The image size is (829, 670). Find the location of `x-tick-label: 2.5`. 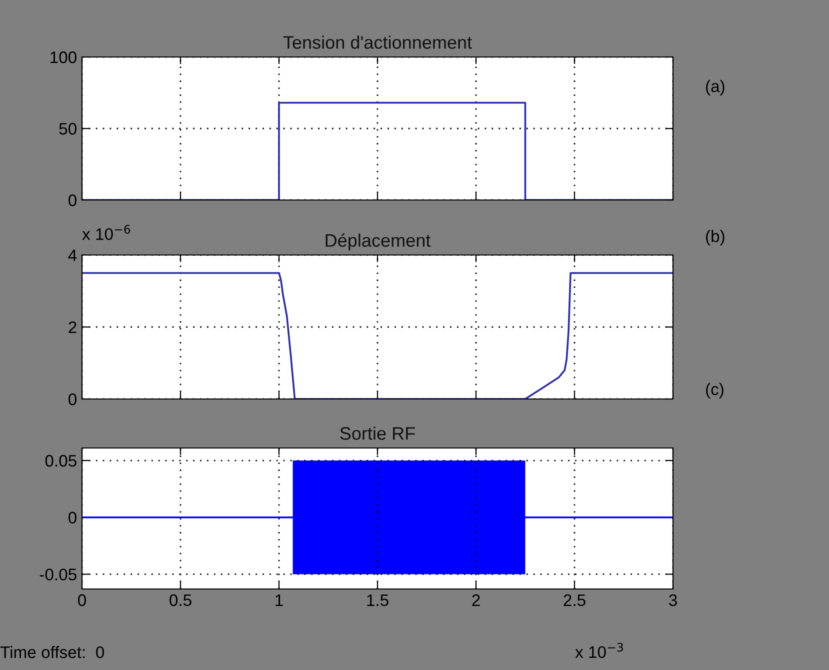

x-tick-label: 2.5 is located at coordinates (575, 600).